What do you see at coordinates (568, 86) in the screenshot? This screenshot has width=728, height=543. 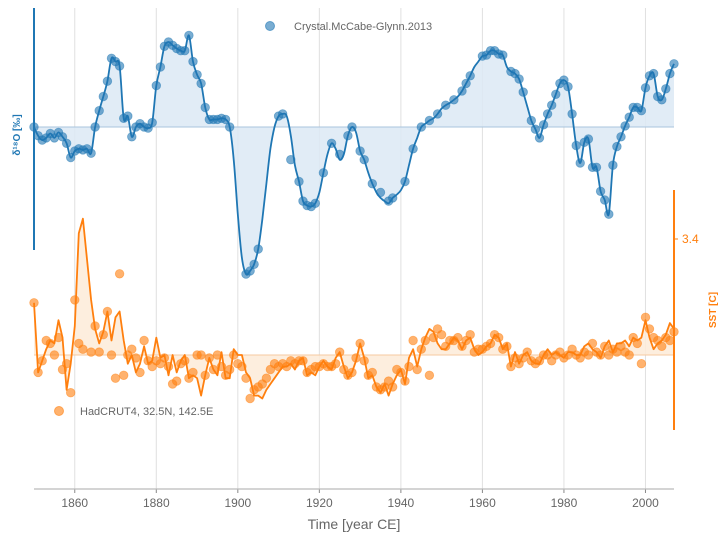 I see `marker-crystal-1981` at bounding box center [568, 86].